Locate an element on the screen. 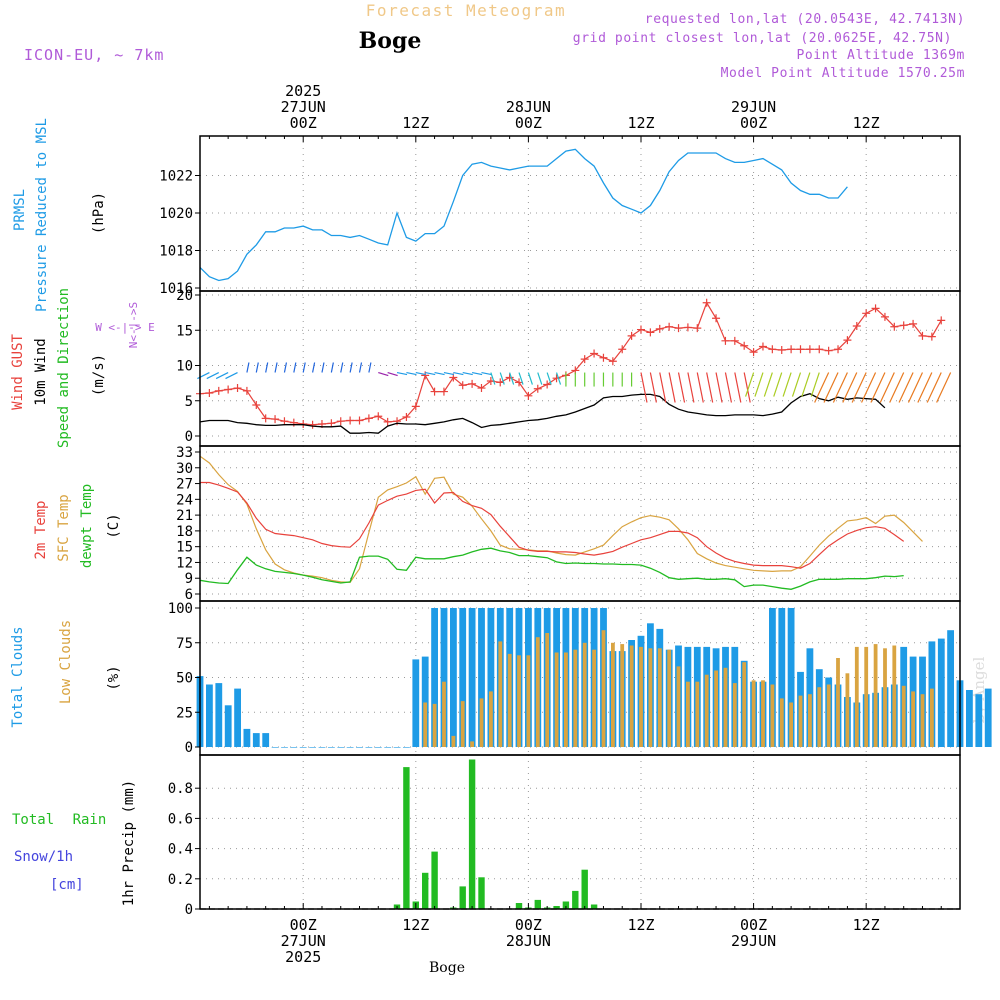 The image size is (1000, 1000). y-tick-label: 33 is located at coordinates (184, 453).